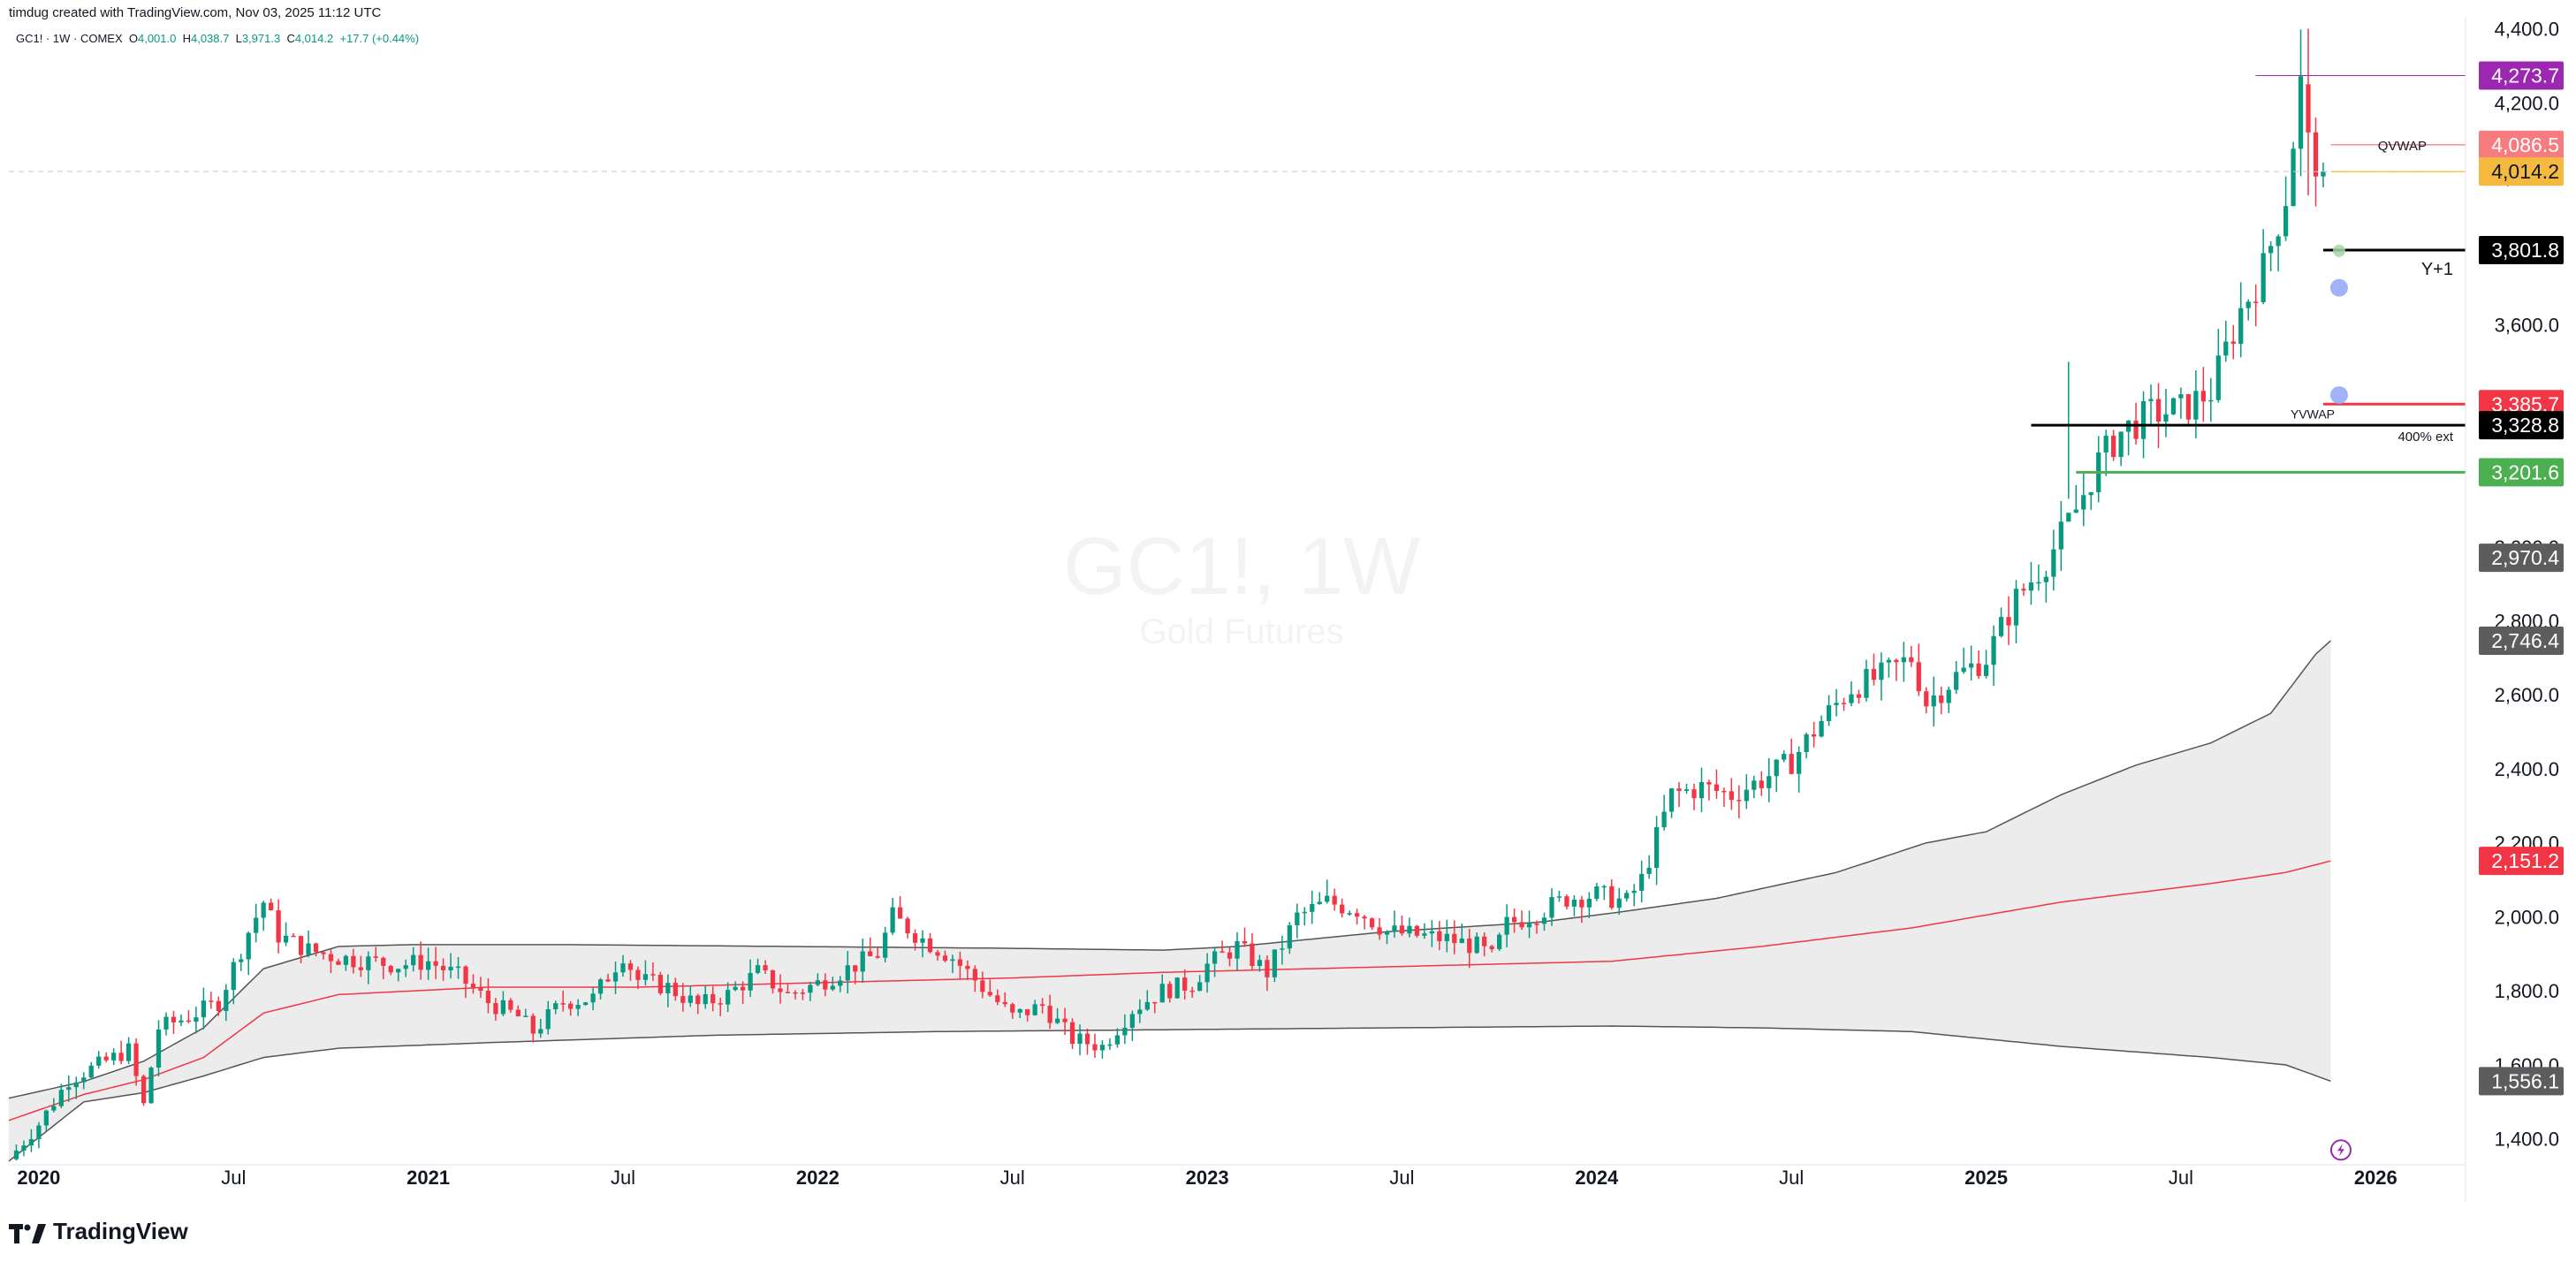 This screenshot has height=1262, width=2576. What do you see at coordinates (2527, 991) in the screenshot?
I see `y-tick-label: 1,800.0` at bounding box center [2527, 991].